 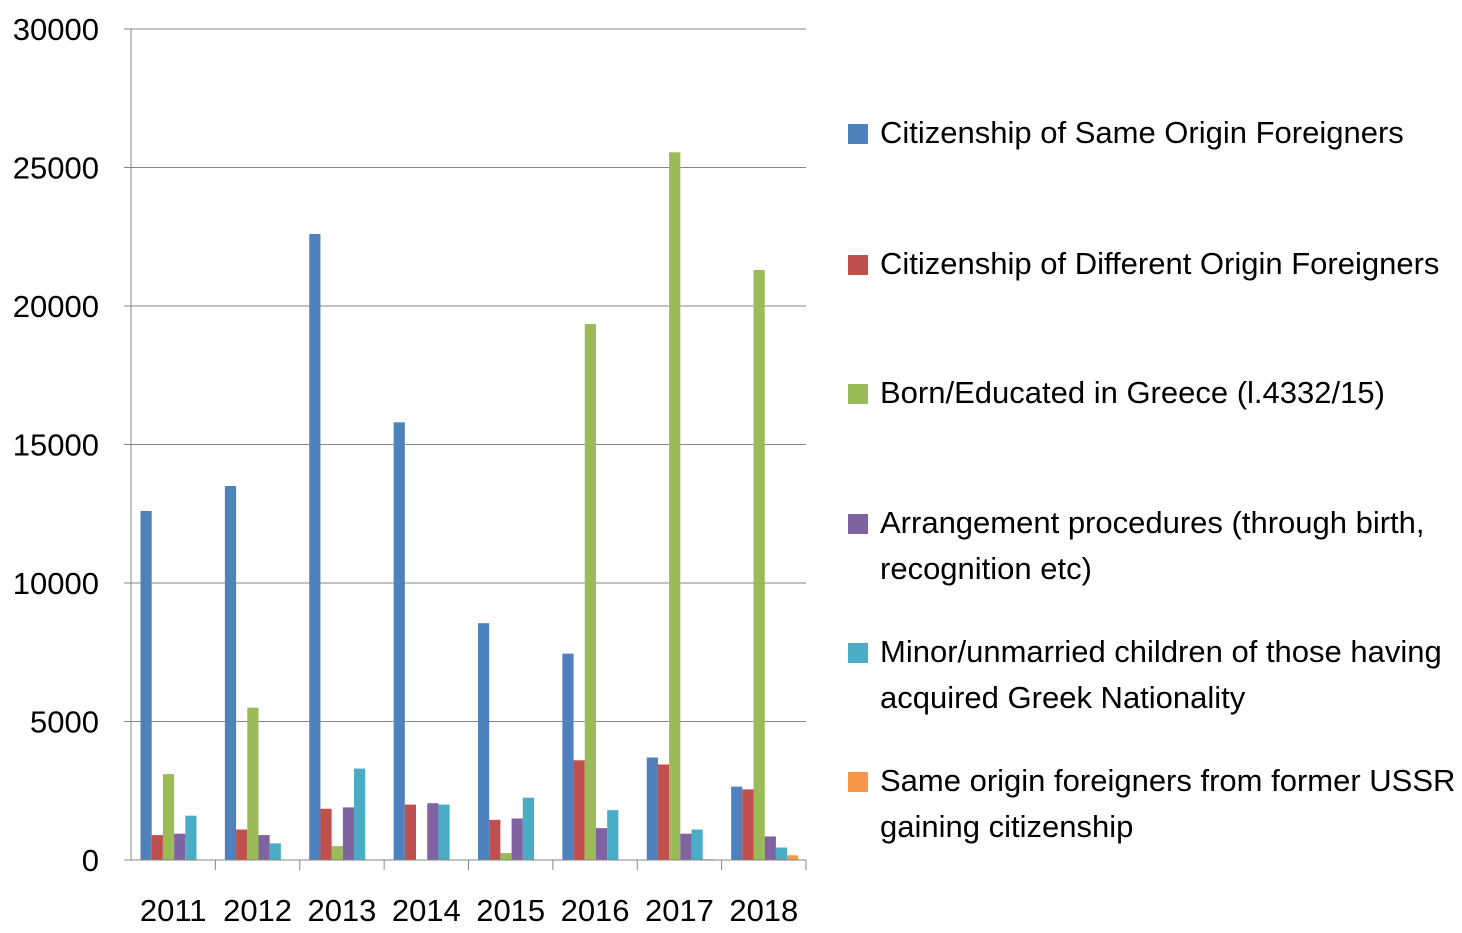 I want to click on legend-label: Citizenship of Same Origin Foreigners, so click(x=1142, y=132).